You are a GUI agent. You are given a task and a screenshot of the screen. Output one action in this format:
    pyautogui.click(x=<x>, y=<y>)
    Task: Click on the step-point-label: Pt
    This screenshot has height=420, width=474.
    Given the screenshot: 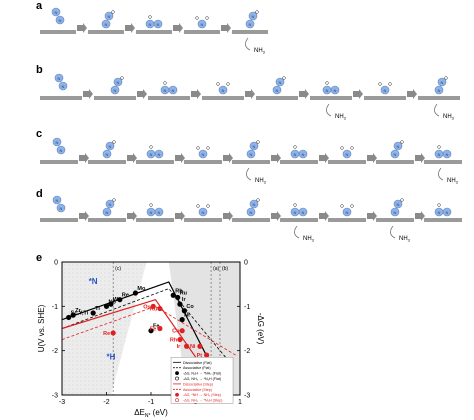 What is the action you would take?
    pyautogui.click(x=200, y=356)
    